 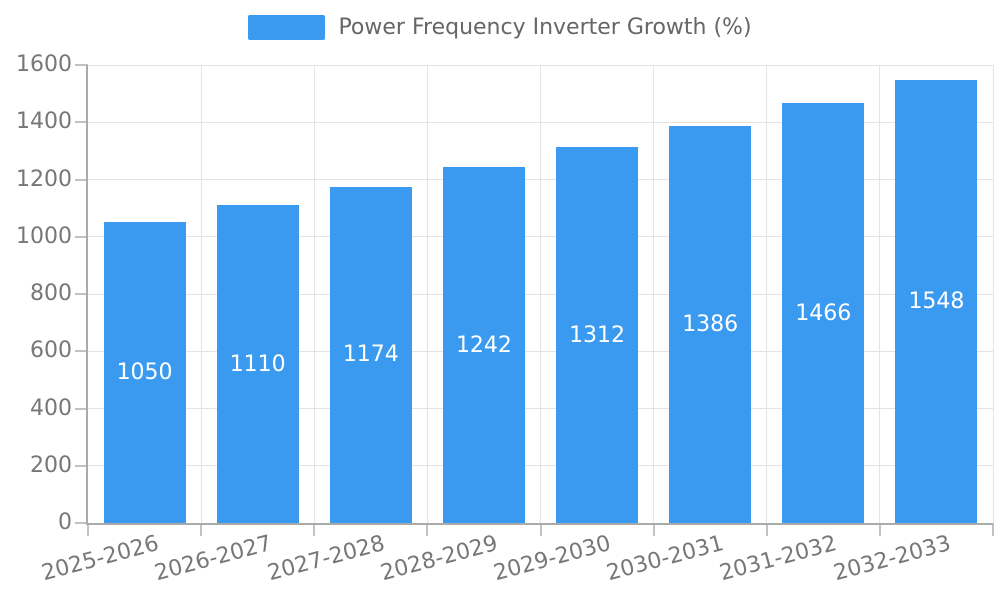 I want to click on y-axis-line, so click(x=87, y=294).